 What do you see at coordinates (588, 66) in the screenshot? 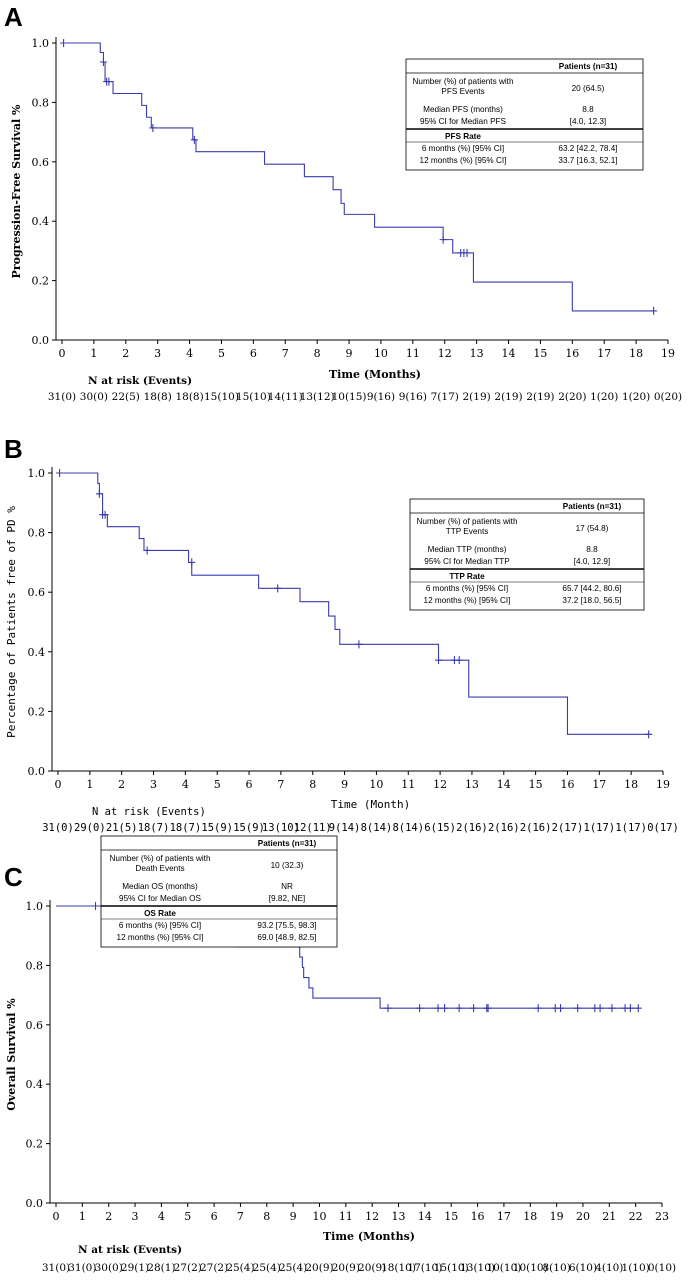
I see `table-header: Patients (n=31)` at bounding box center [588, 66].